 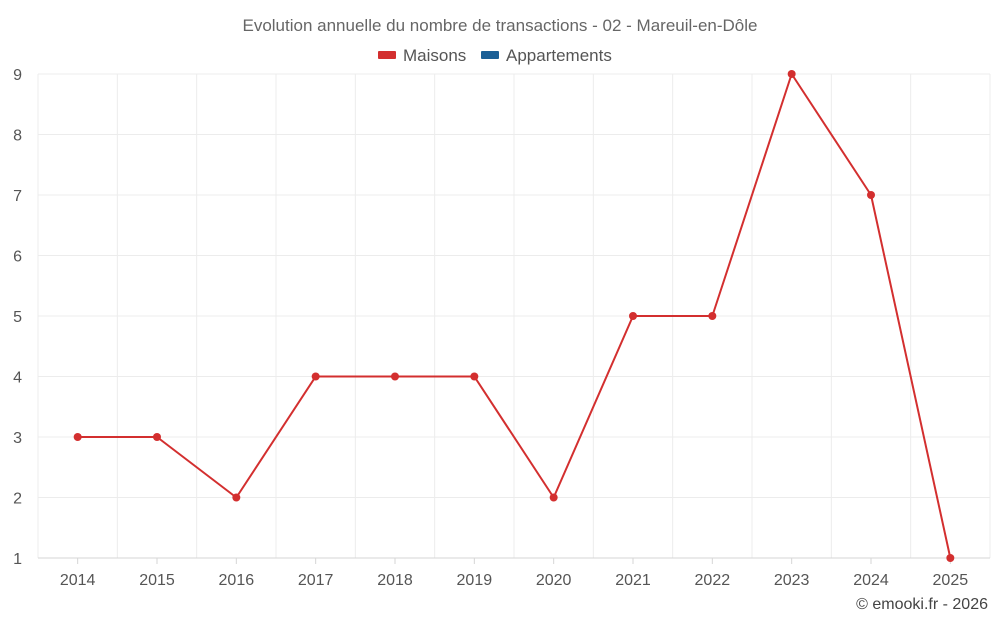 What do you see at coordinates (633, 580) in the screenshot?
I see `x-tick-label: 2021` at bounding box center [633, 580].